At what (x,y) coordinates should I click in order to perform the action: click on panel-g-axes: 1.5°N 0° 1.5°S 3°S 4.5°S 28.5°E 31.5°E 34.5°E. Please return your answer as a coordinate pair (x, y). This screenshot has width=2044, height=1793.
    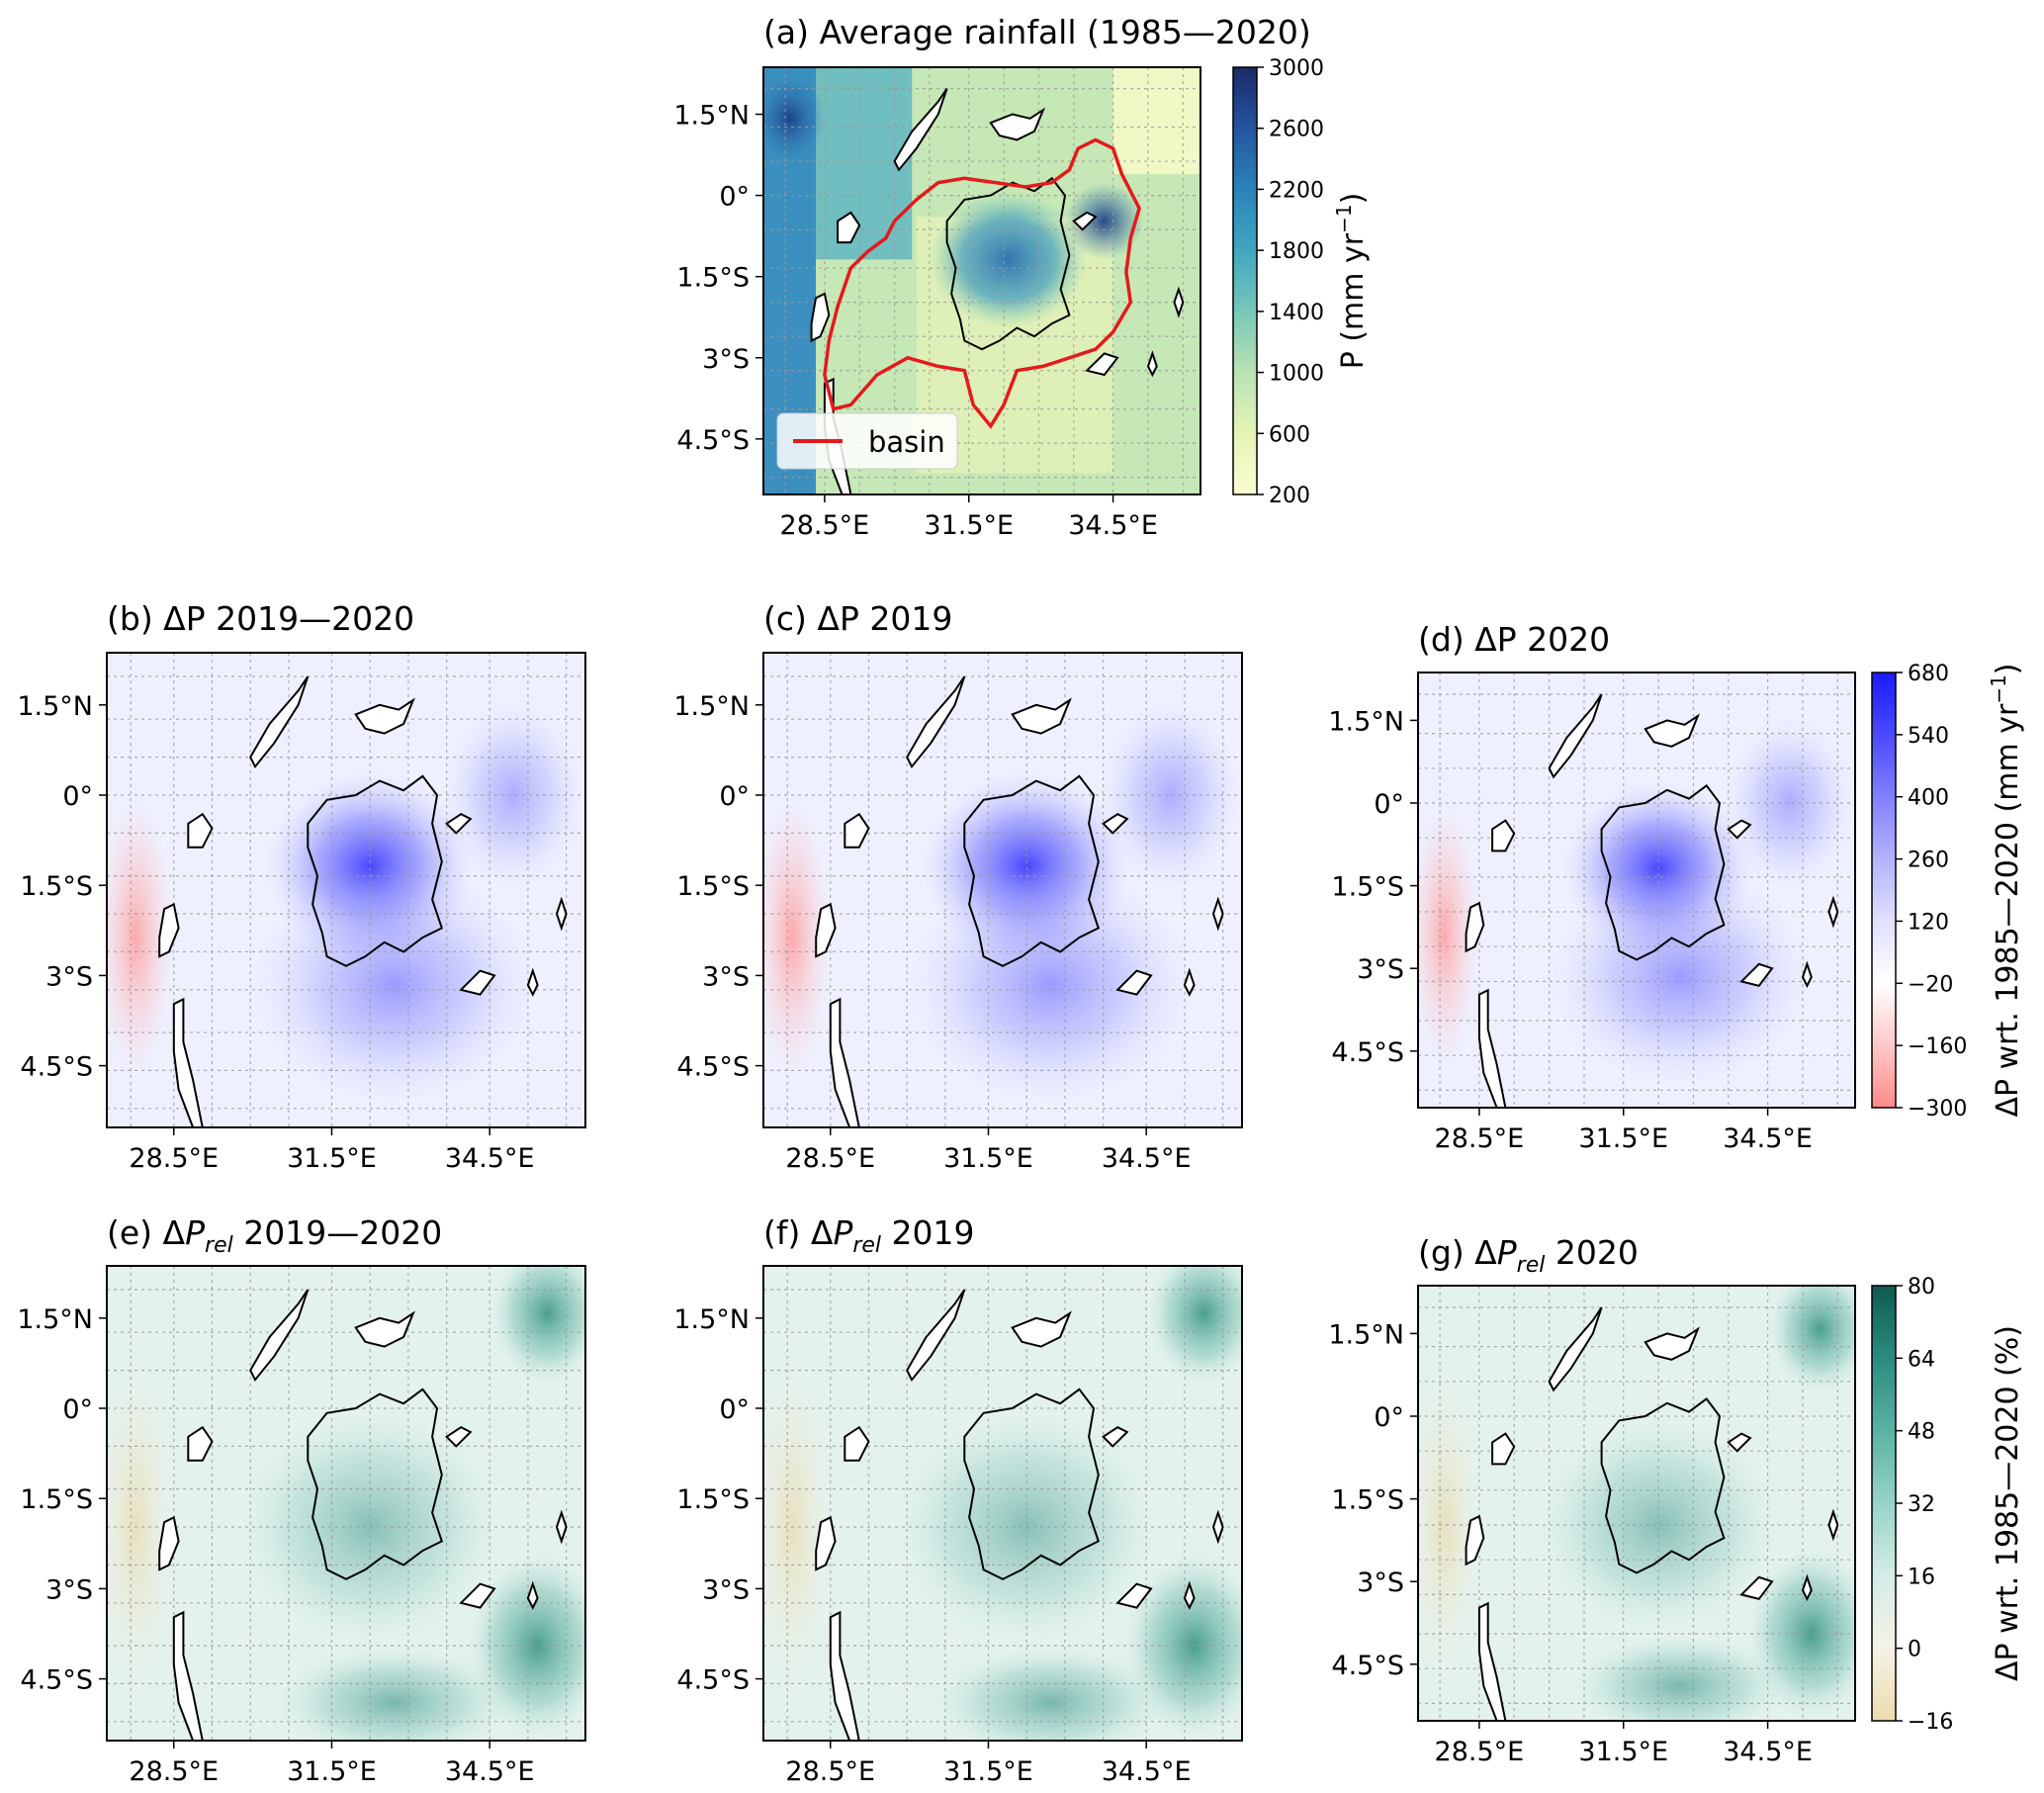
    Looking at the image, I should click on (1570, 1543).